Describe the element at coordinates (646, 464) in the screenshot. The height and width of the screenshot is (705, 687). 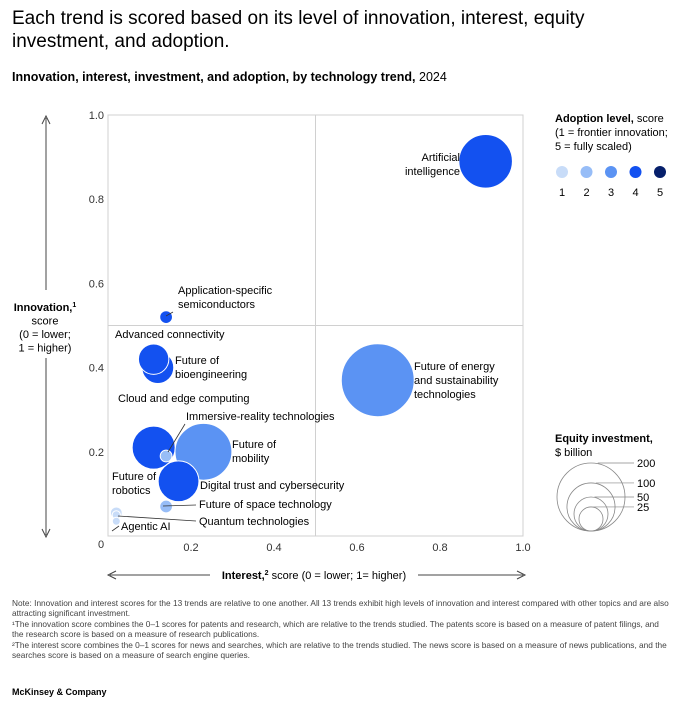
I see `investment-legend-label: 200` at that location.